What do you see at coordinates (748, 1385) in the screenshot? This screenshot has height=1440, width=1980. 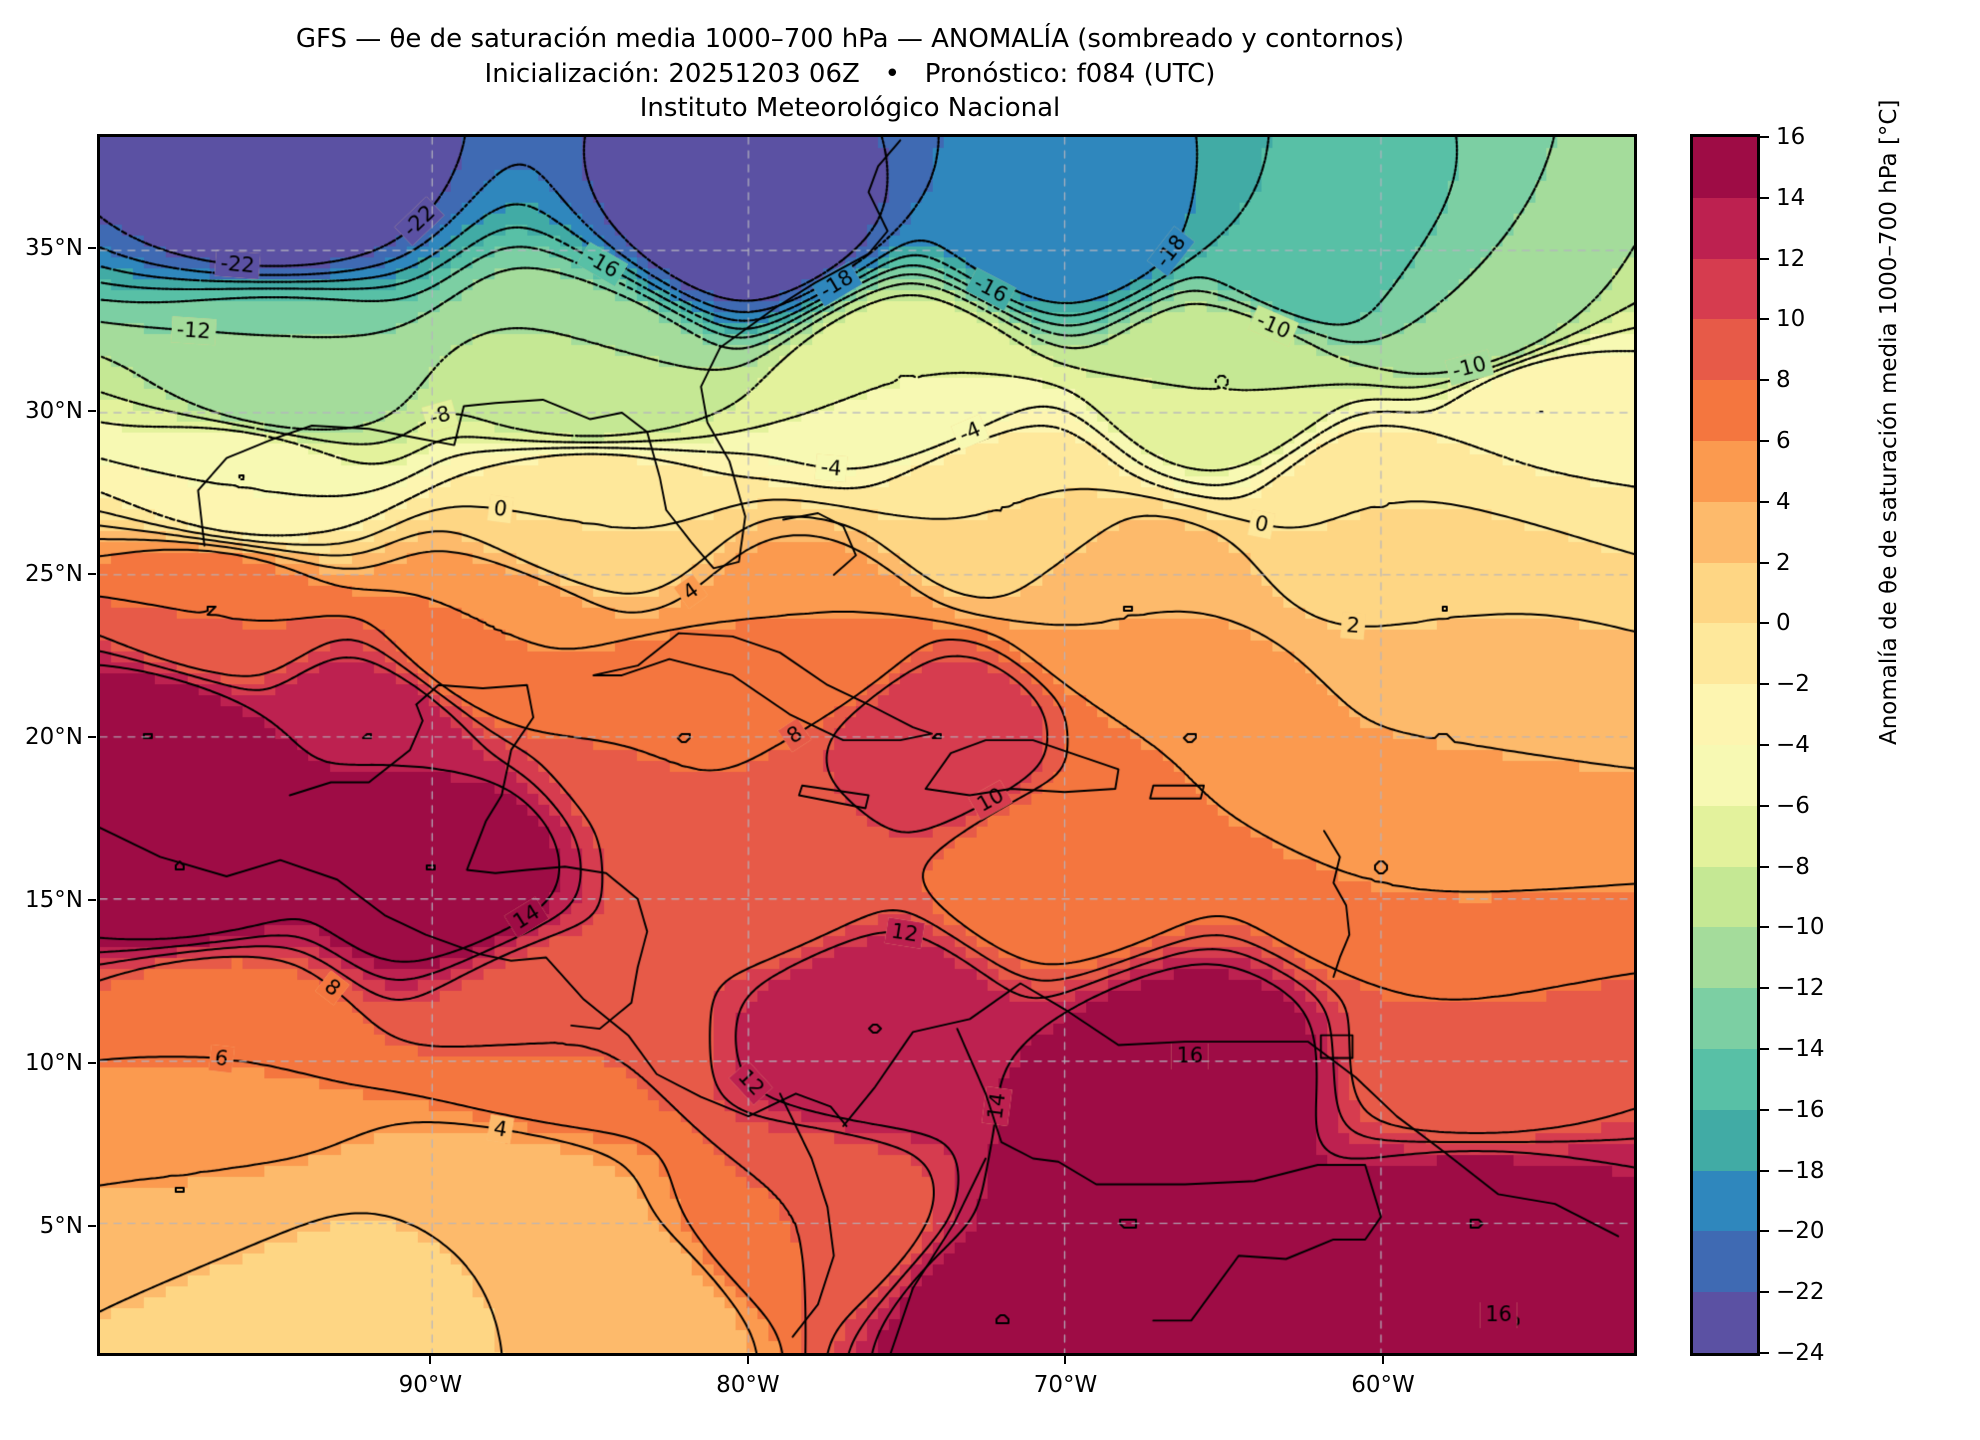 I see `longitude-tick-label: 80°W` at bounding box center [748, 1385].